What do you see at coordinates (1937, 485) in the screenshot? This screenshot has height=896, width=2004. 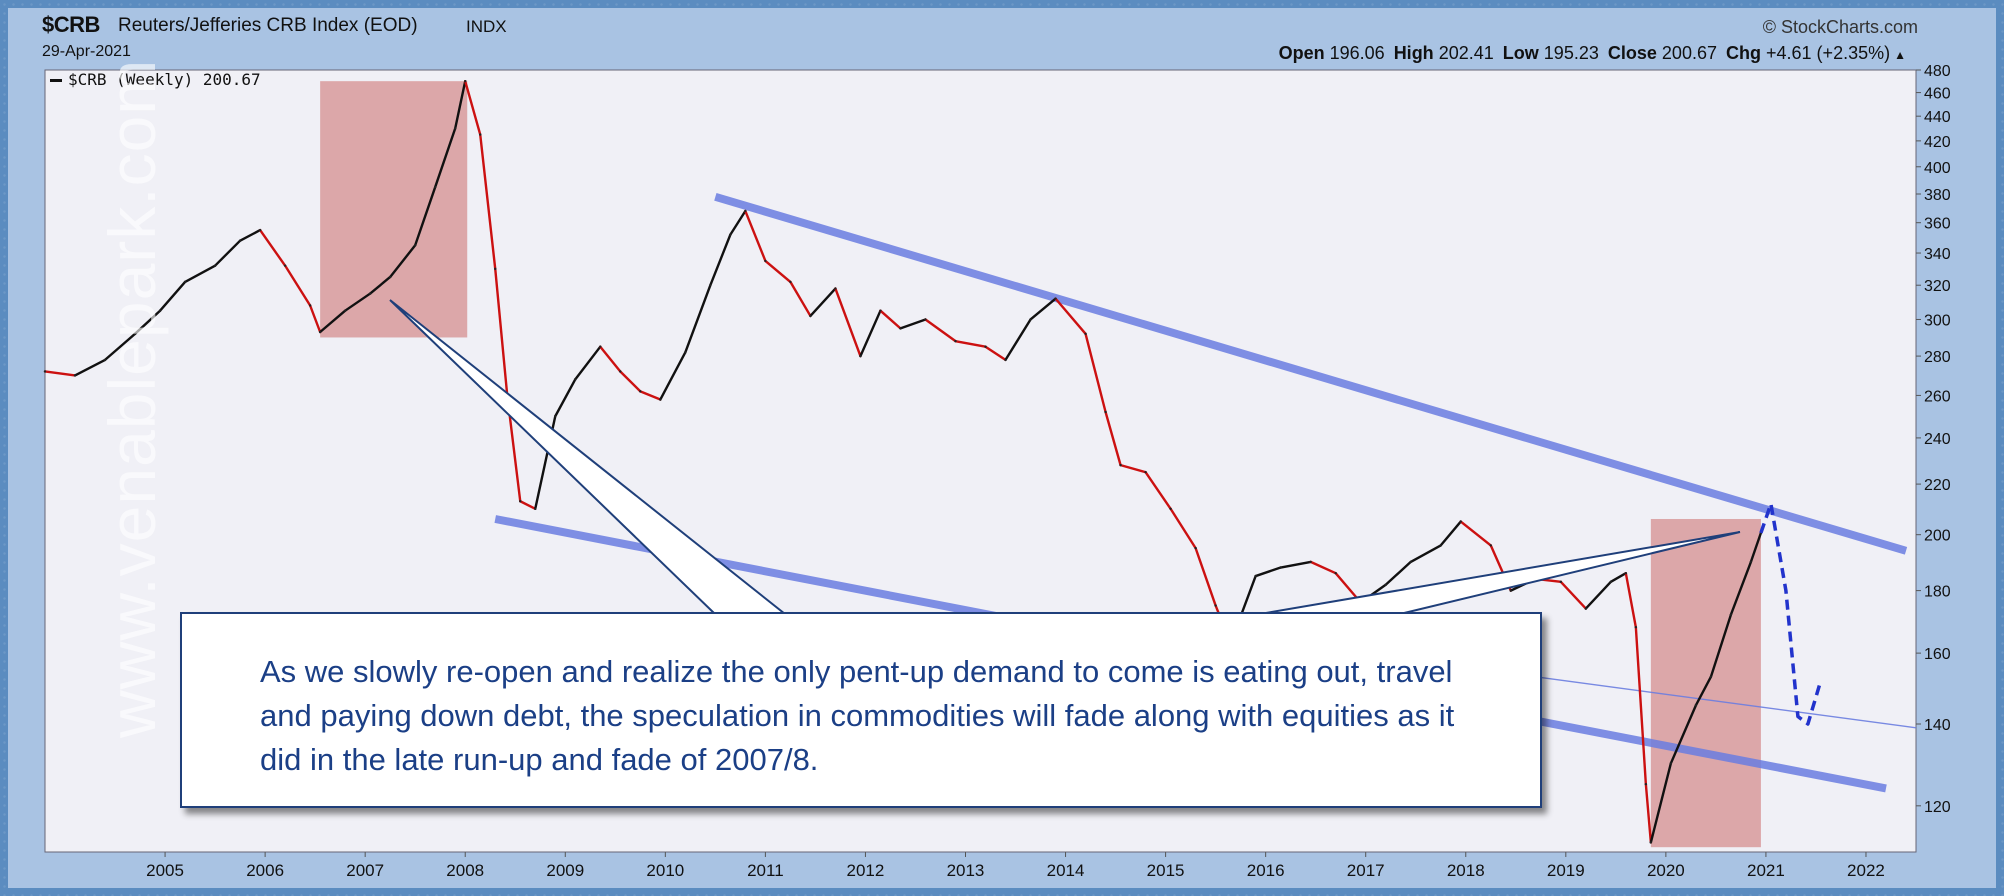 I see `y-tick-label: 220` at bounding box center [1937, 485].